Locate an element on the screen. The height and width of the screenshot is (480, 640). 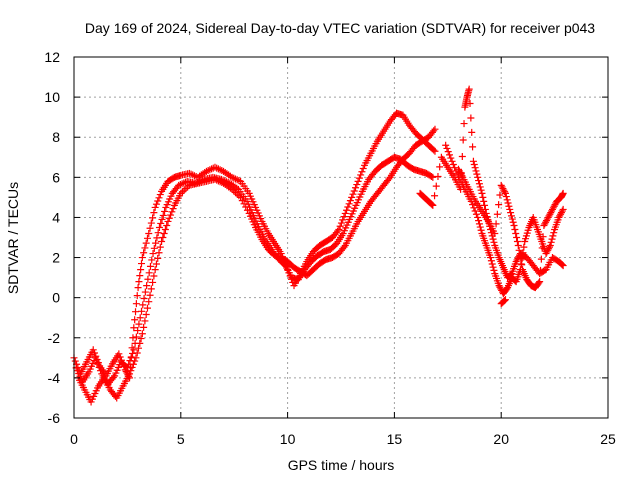
y-tick-label: 0 is located at coordinates (56, 298).